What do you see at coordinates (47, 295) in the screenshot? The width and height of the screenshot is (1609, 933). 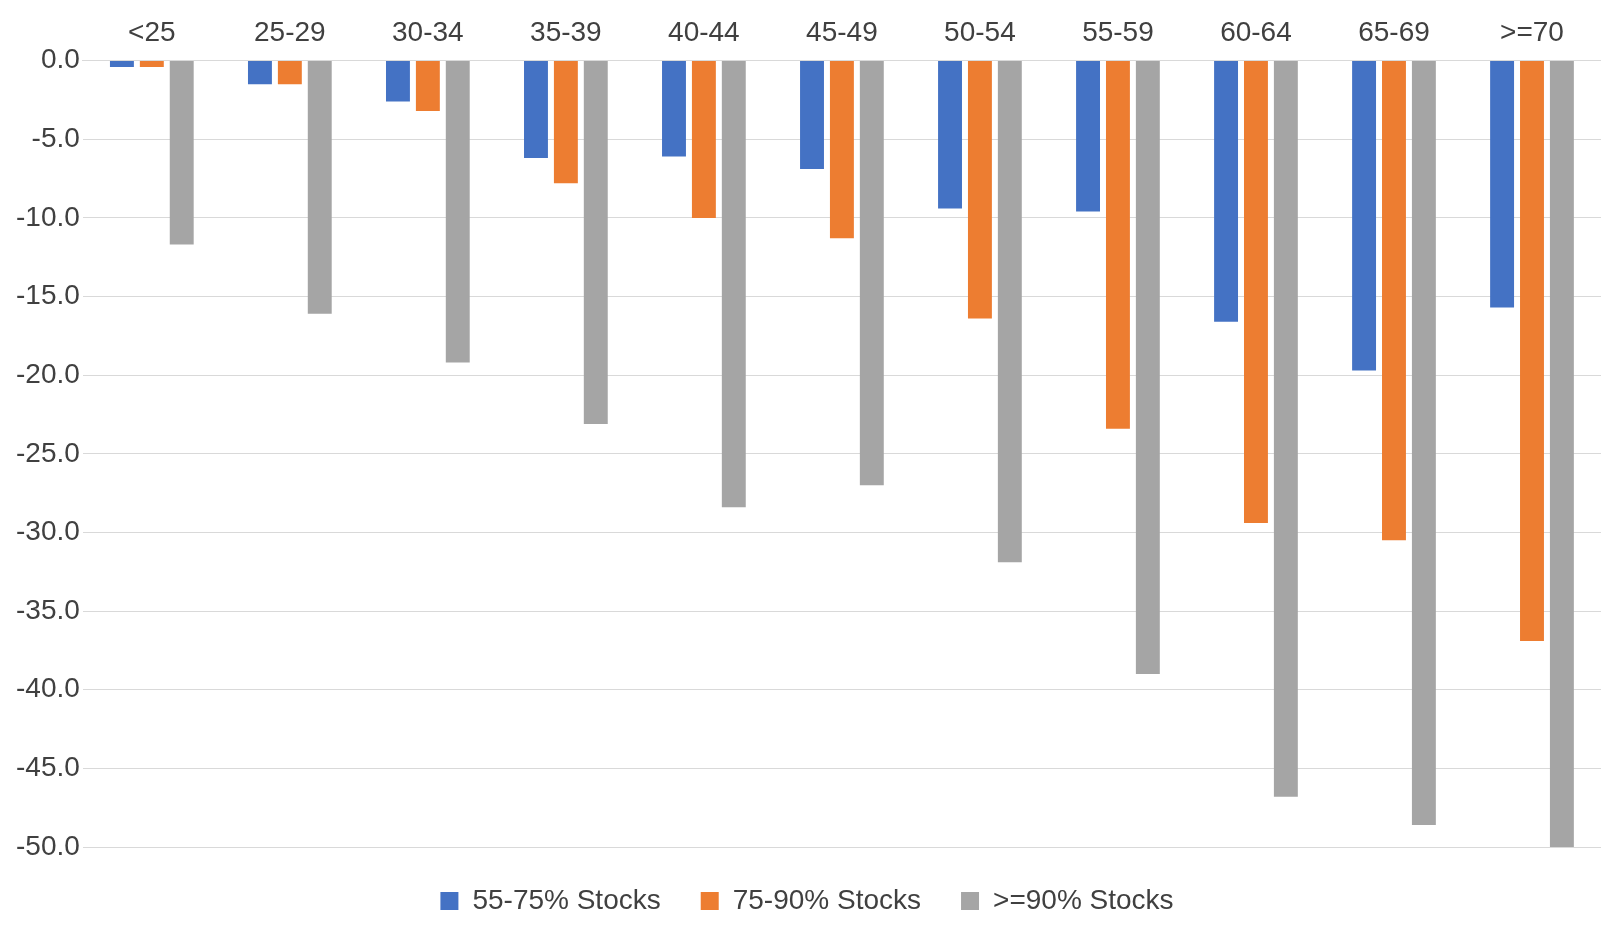 I see `y-tick-label: -15.0` at bounding box center [47, 295].